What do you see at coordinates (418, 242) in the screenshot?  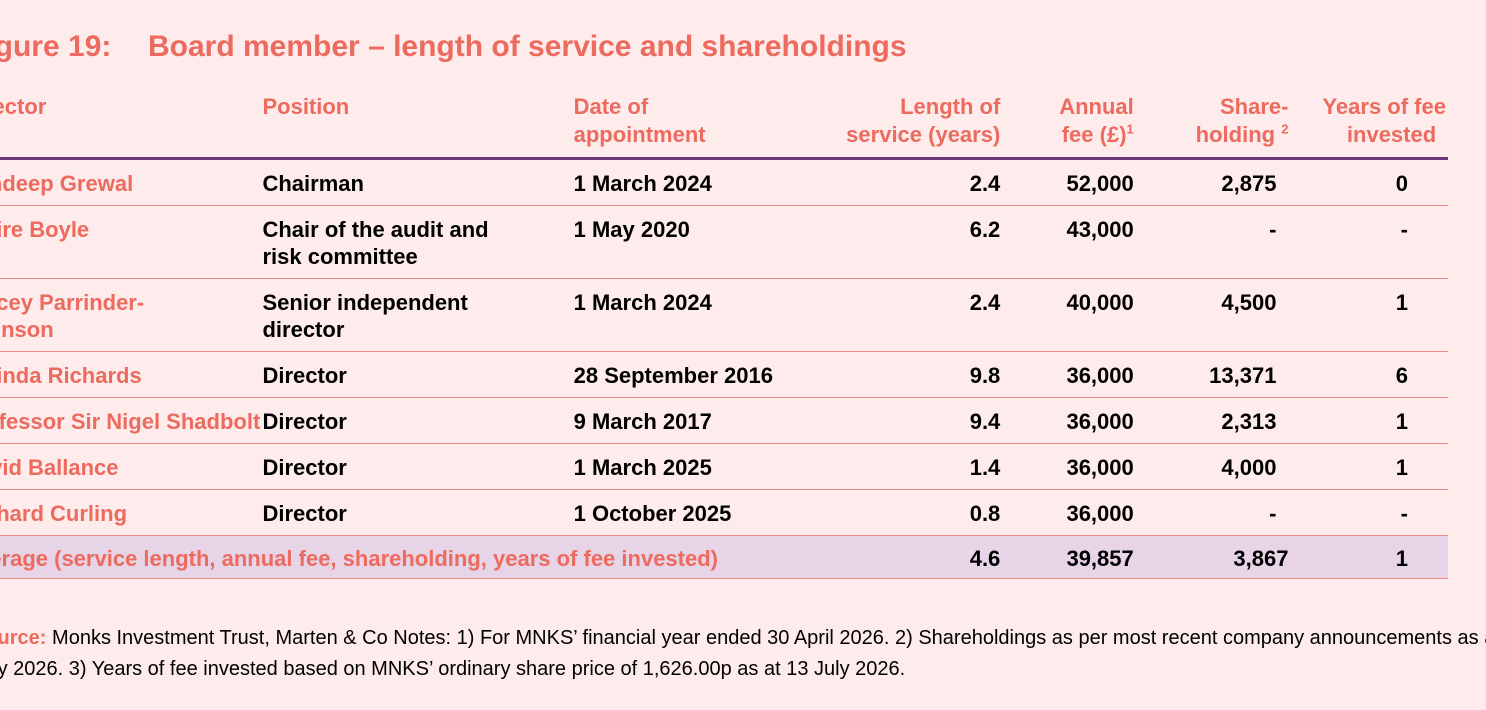 I see `director-position: Chair of the audit and risk committee` at bounding box center [418, 242].